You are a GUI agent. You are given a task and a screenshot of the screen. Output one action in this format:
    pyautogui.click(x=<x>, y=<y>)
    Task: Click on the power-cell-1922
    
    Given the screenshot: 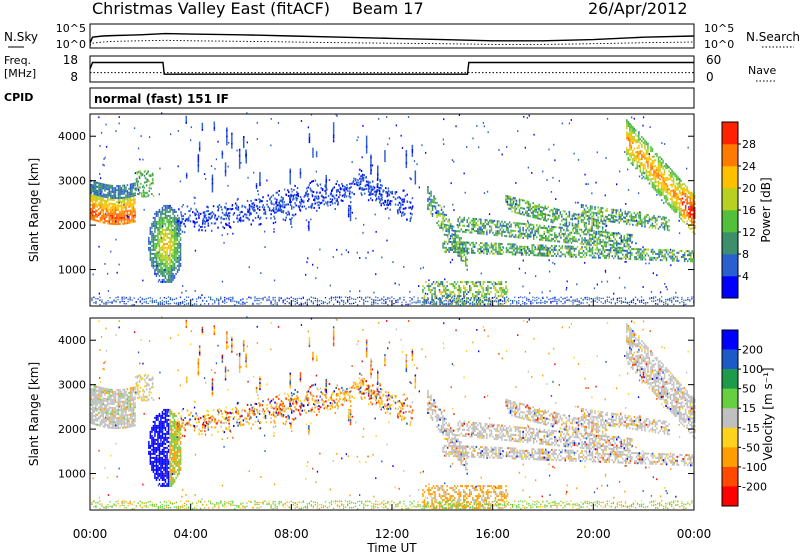 What is the action you would take?
    pyautogui.click(x=366, y=140)
    